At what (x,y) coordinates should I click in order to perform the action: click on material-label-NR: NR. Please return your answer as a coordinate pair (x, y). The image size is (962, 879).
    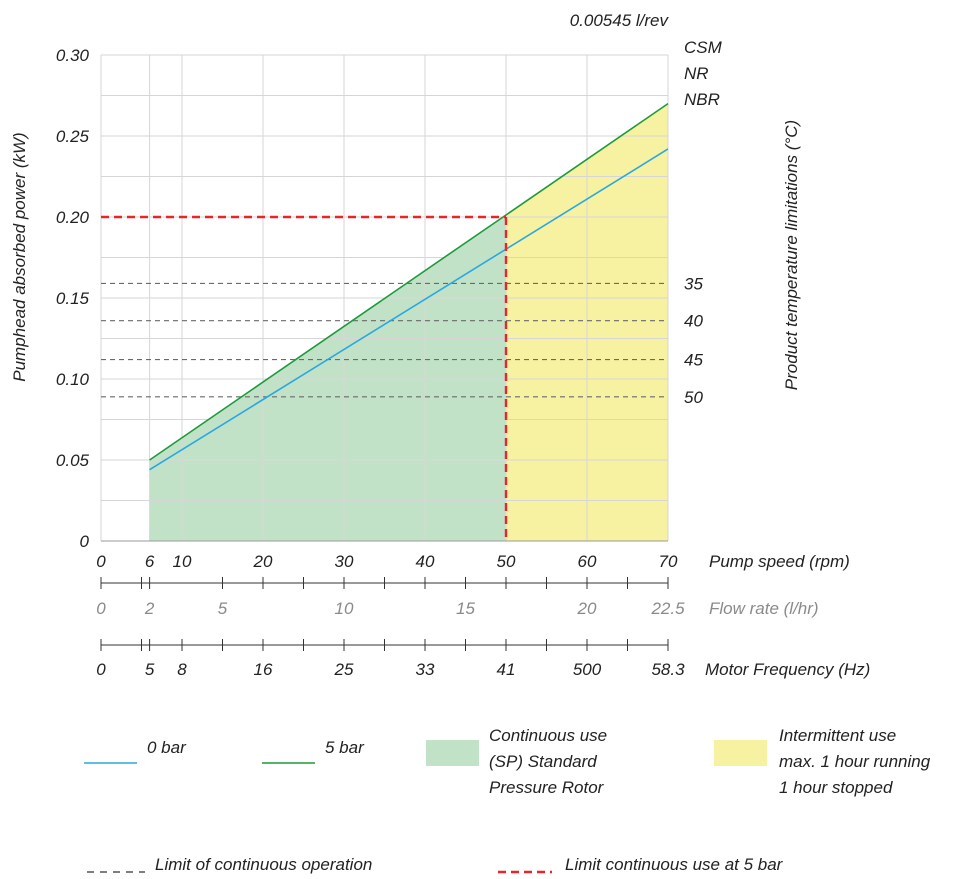
    Looking at the image, I should click on (696, 73).